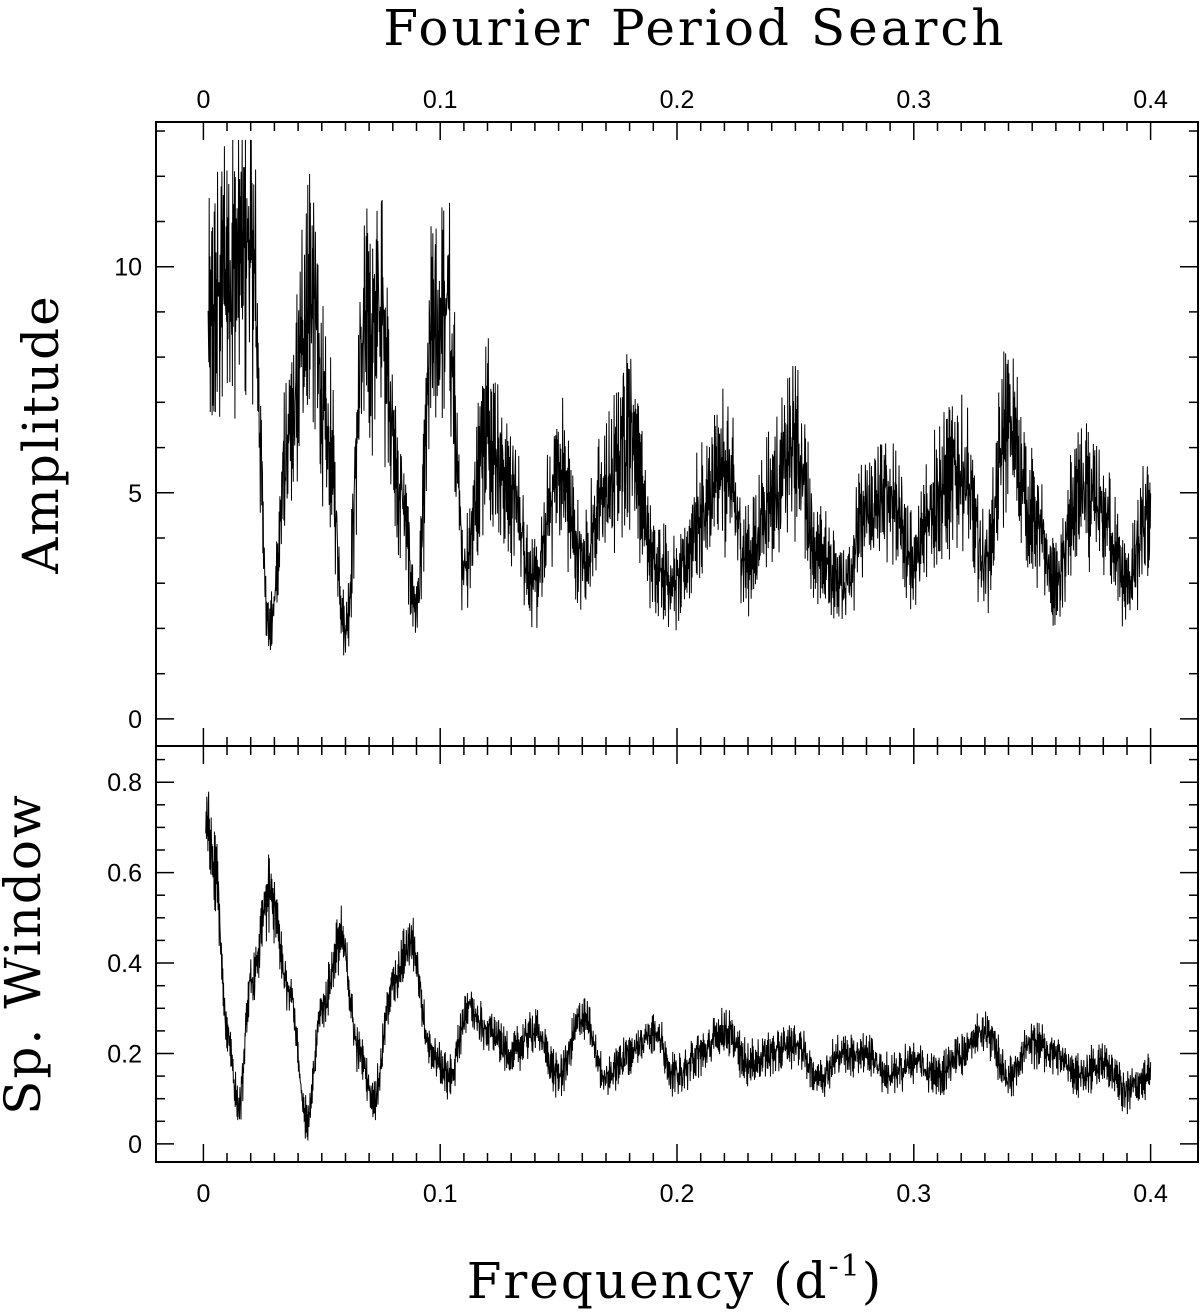 The width and height of the screenshot is (1200, 1312). Describe the element at coordinates (41, 434) in the screenshot. I see `top-panel-ylabel: Amplitude` at that location.